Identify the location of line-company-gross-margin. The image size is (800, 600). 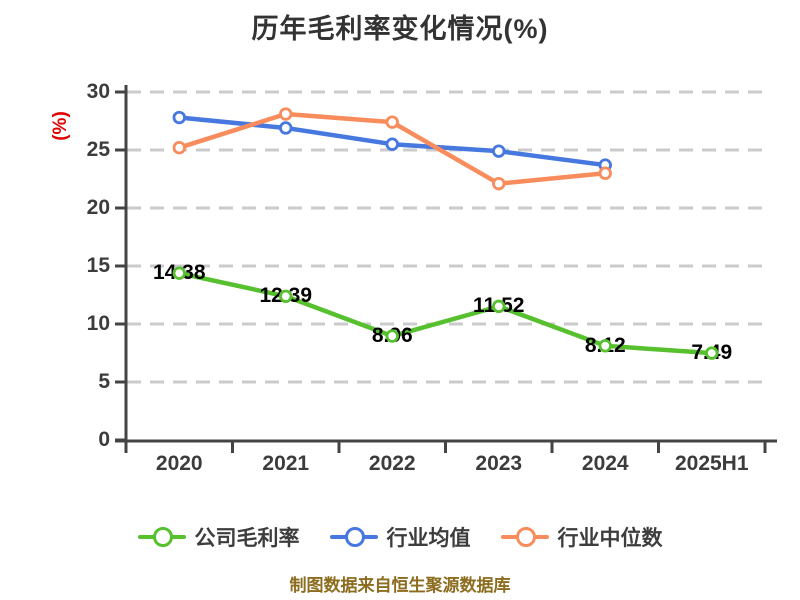
(445, 313).